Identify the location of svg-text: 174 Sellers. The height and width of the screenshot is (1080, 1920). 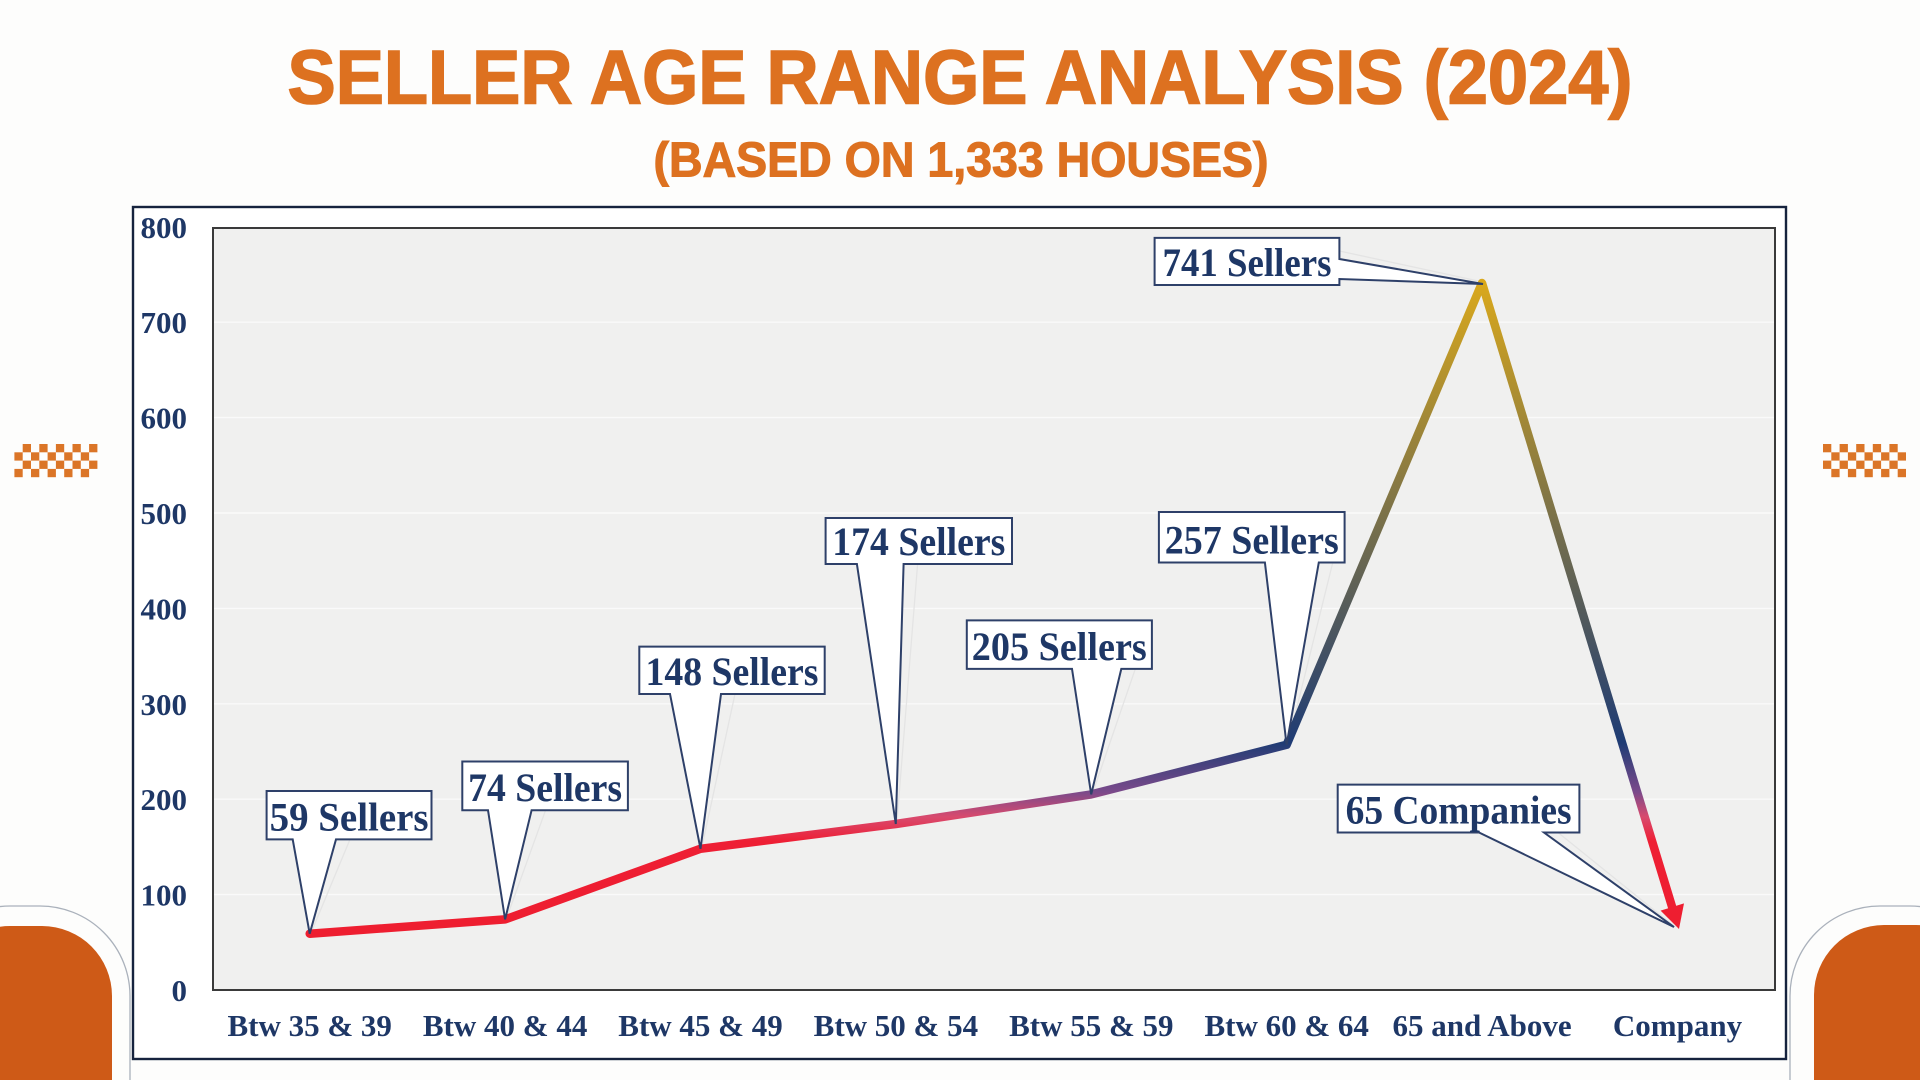
(918, 541).